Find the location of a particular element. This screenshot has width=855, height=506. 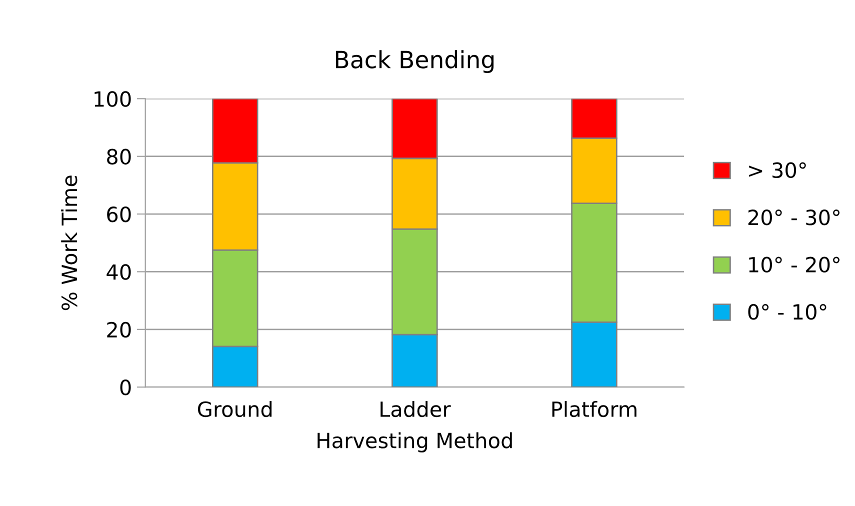

y-tick-label: 60 is located at coordinates (119, 214).